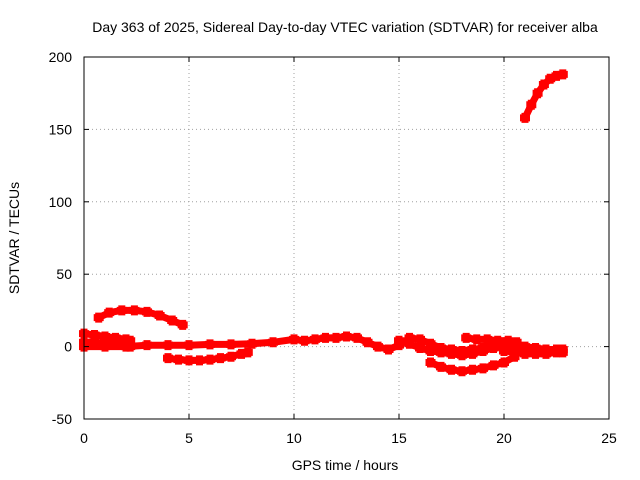 Image resolution: width=640 pixels, height=480 pixels. What do you see at coordinates (68, 347) in the screenshot?
I see `y-tick-label: 0` at bounding box center [68, 347].